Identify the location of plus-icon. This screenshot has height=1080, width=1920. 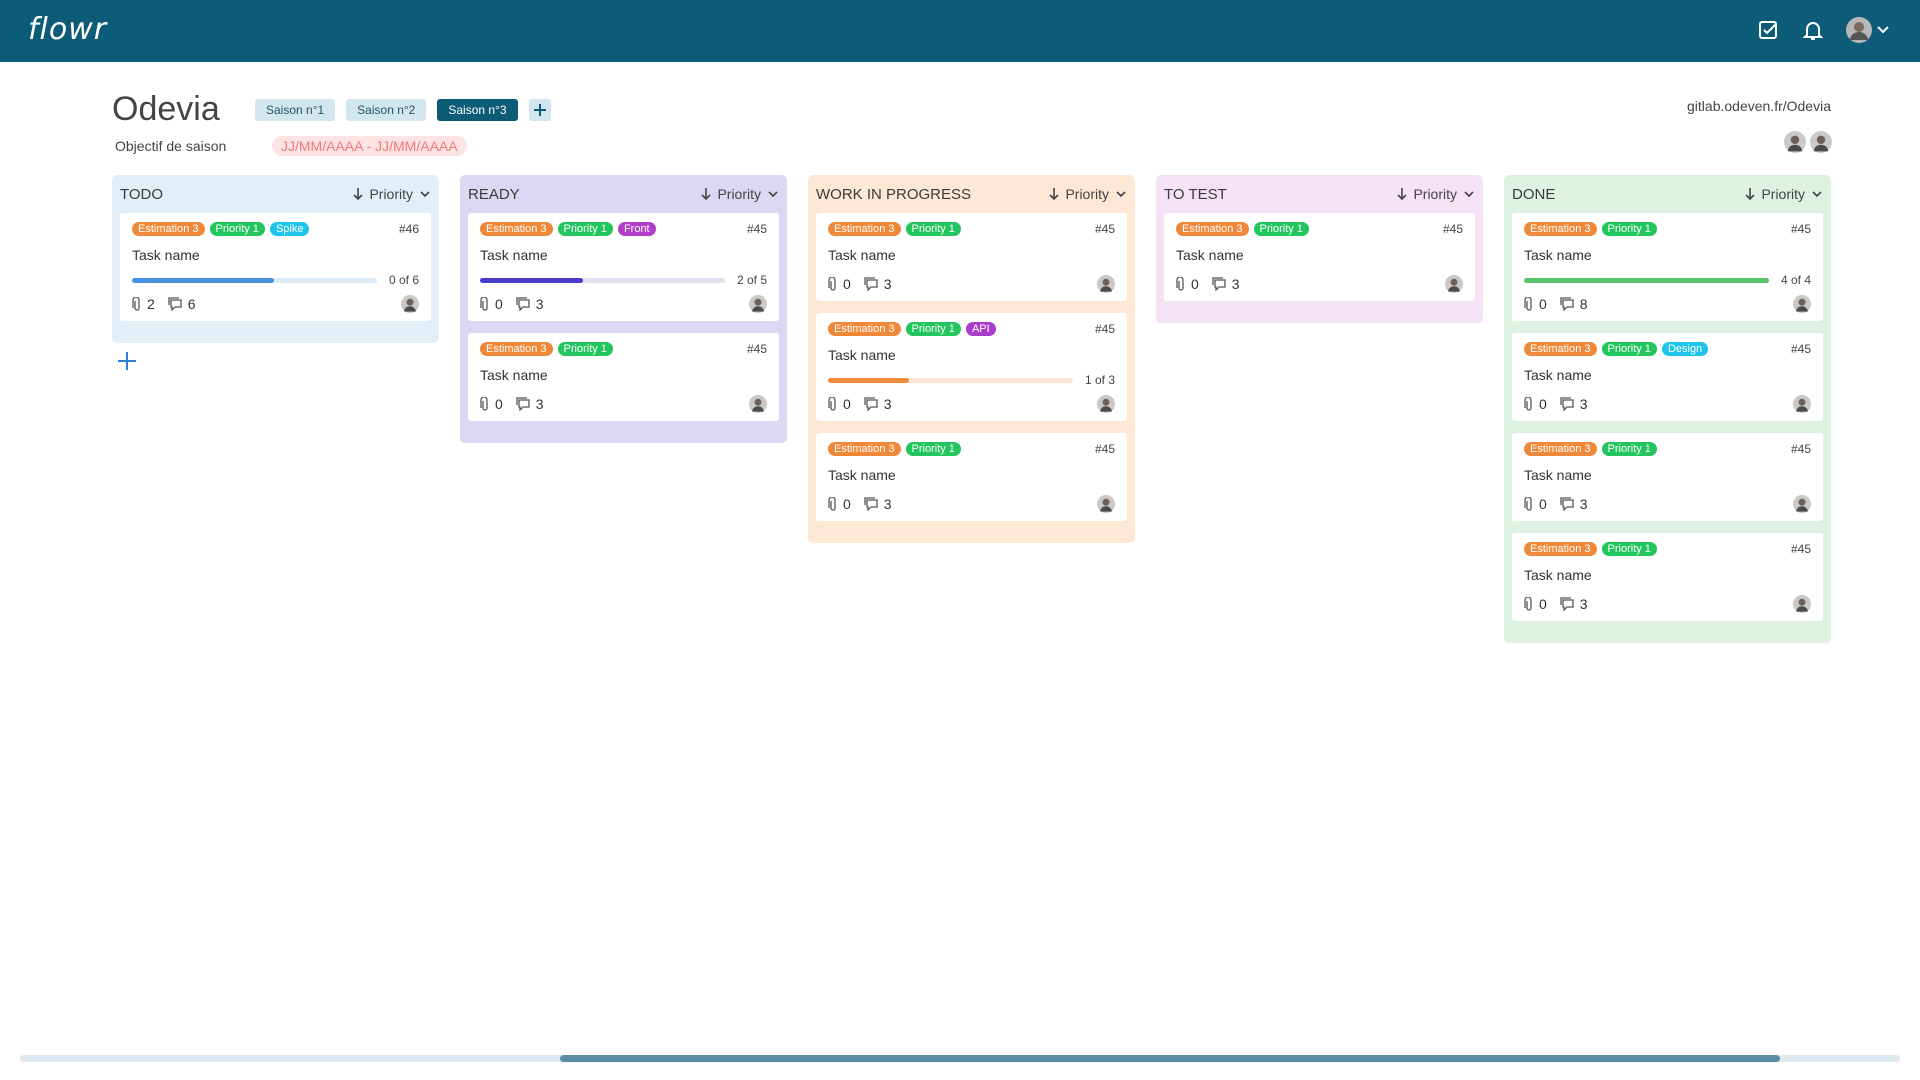
(539, 110).